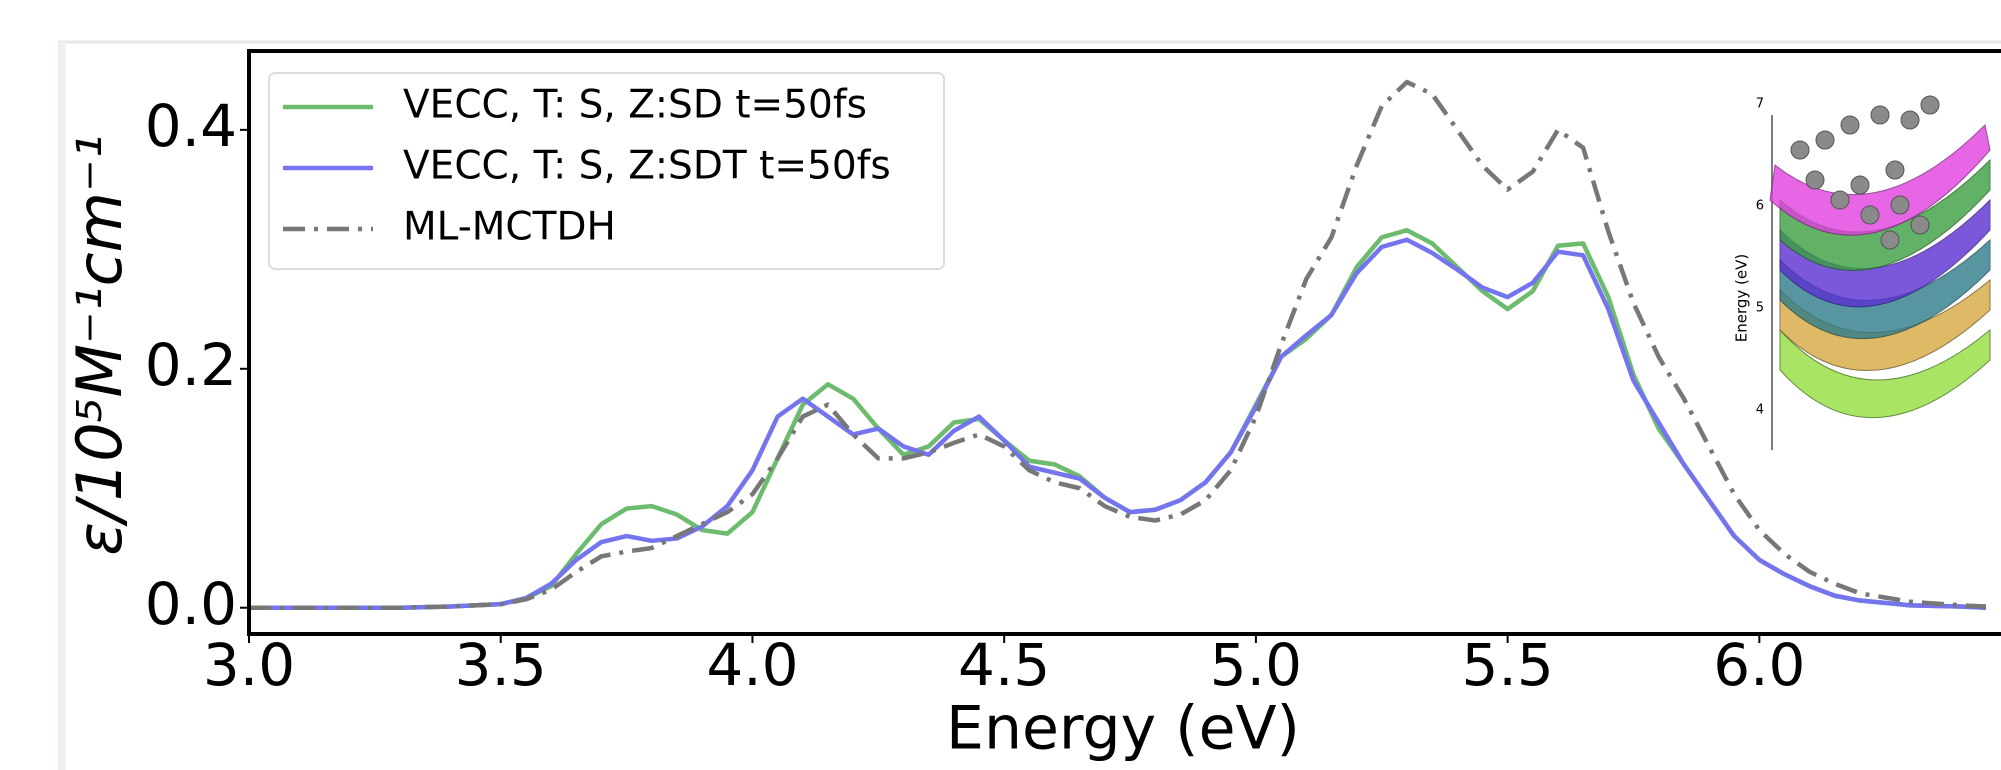 This screenshot has height=770, width=2001. Describe the element at coordinates (1004, 665) in the screenshot. I see `x-tick-label: 4.5` at that location.